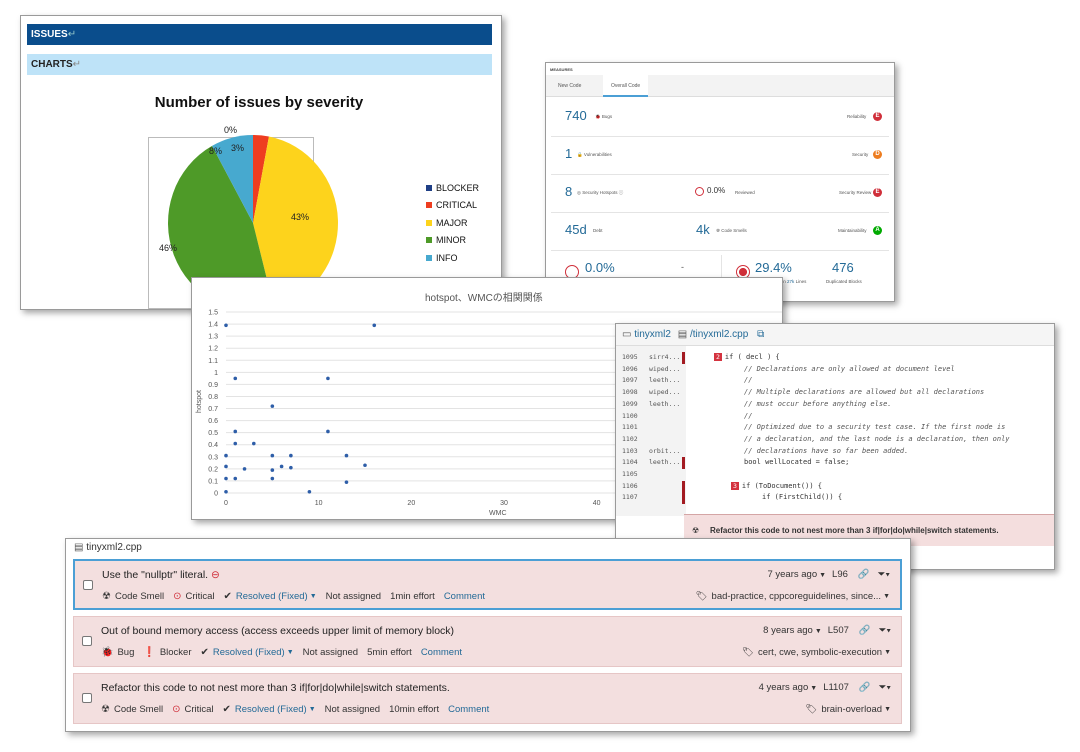 The height and width of the screenshot is (752, 1080). Describe the element at coordinates (452, 241) in the screenshot. I see `legend-item-minor: MINOR` at that location.